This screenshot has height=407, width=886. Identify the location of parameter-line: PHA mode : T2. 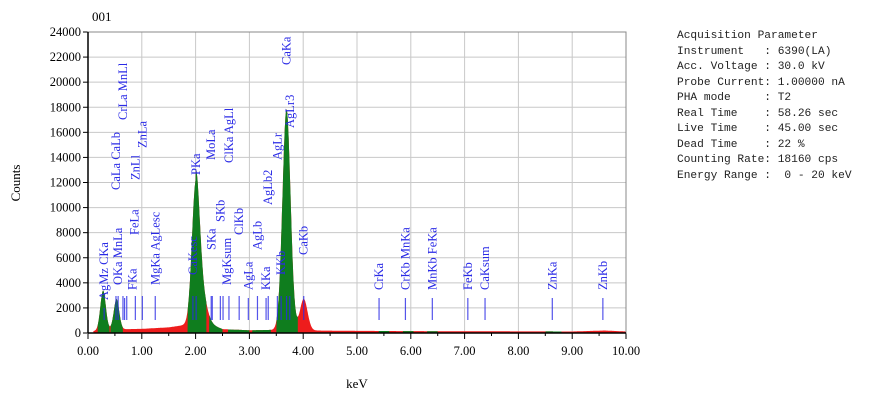
(734, 98).